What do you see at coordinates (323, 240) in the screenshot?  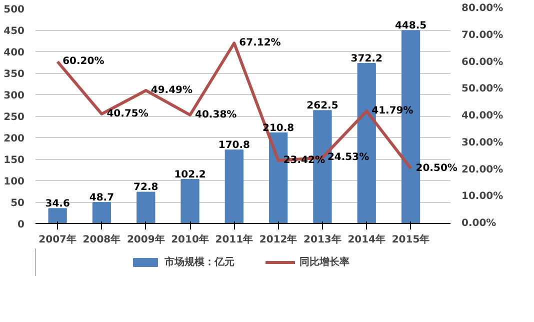 I see `x-tick-label: 2013年` at bounding box center [323, 240].